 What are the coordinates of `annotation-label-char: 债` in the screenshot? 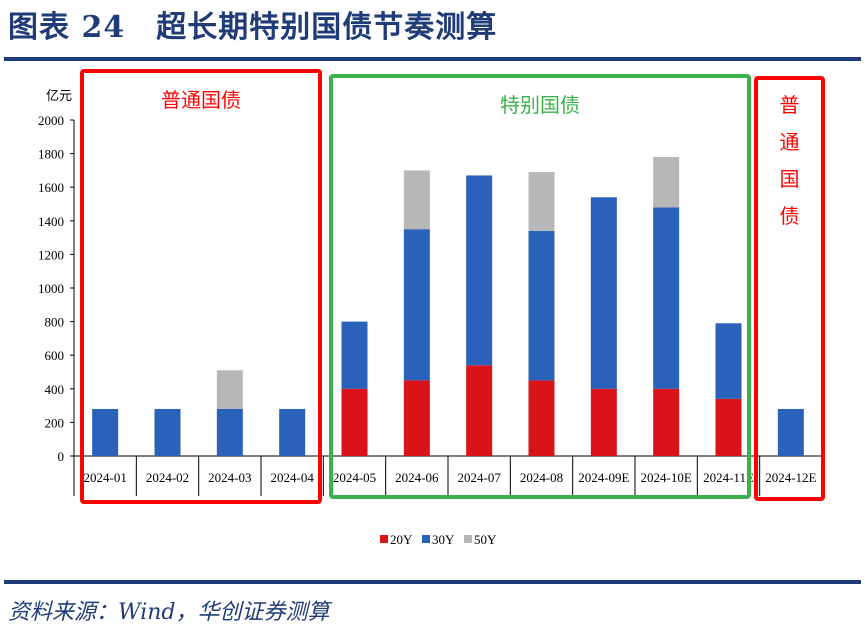 It's located at (790, 216).